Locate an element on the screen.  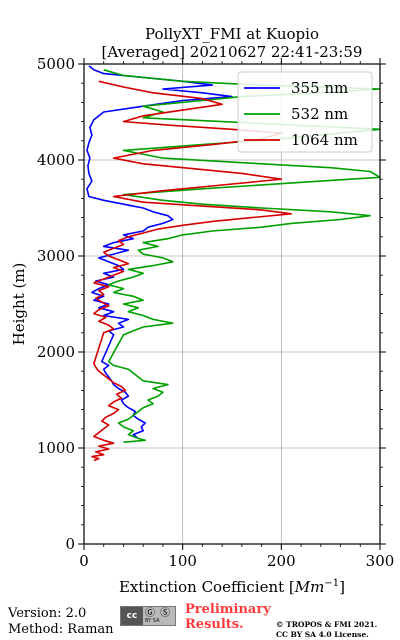
cc-license-badge: cc Ⓖ Ⓢ BY SA is located at coordinates (148, 616).